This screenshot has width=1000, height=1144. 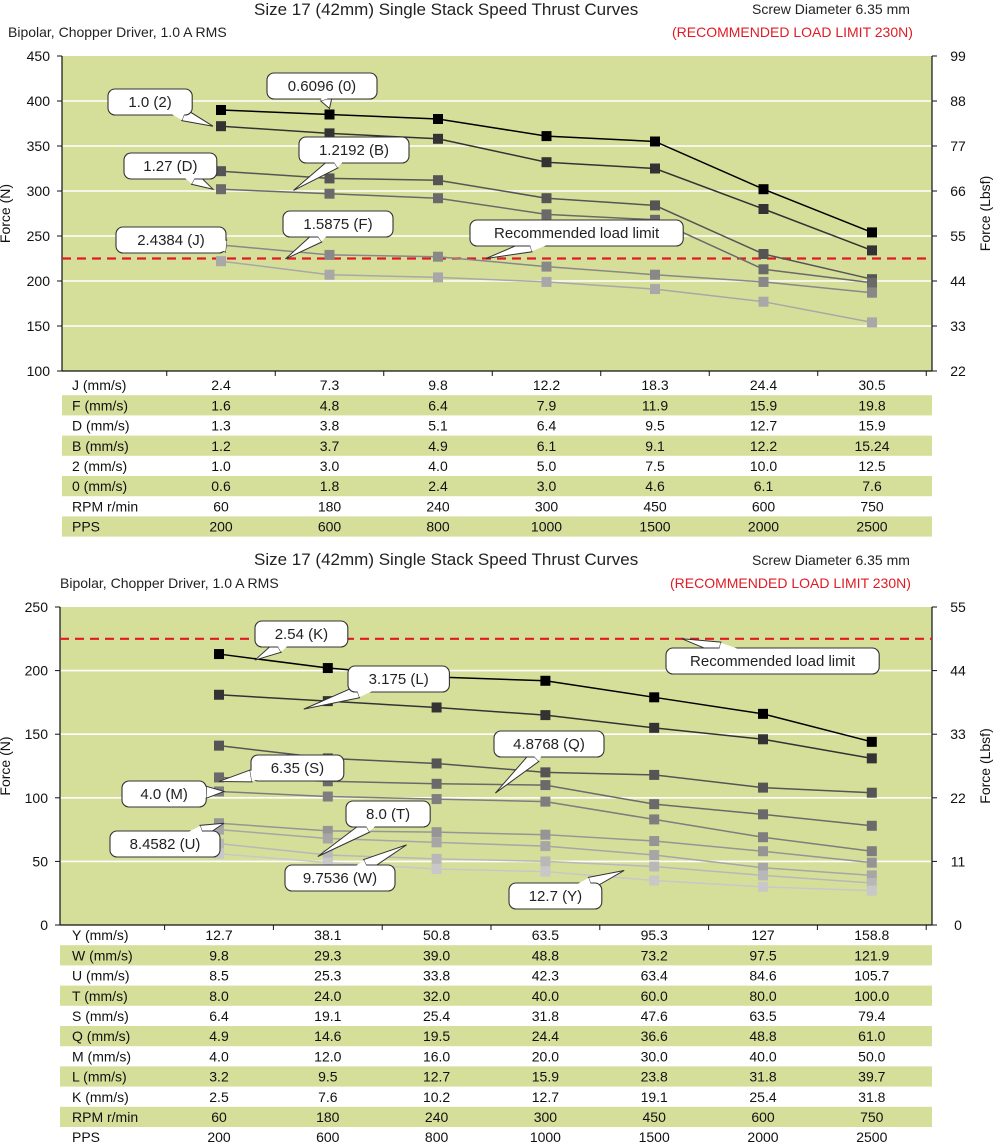 What do you see at coordinates (301, 634) in the screenshot?
I see `callout-label: 2.54 (K)` at bounding box center [301, 634].